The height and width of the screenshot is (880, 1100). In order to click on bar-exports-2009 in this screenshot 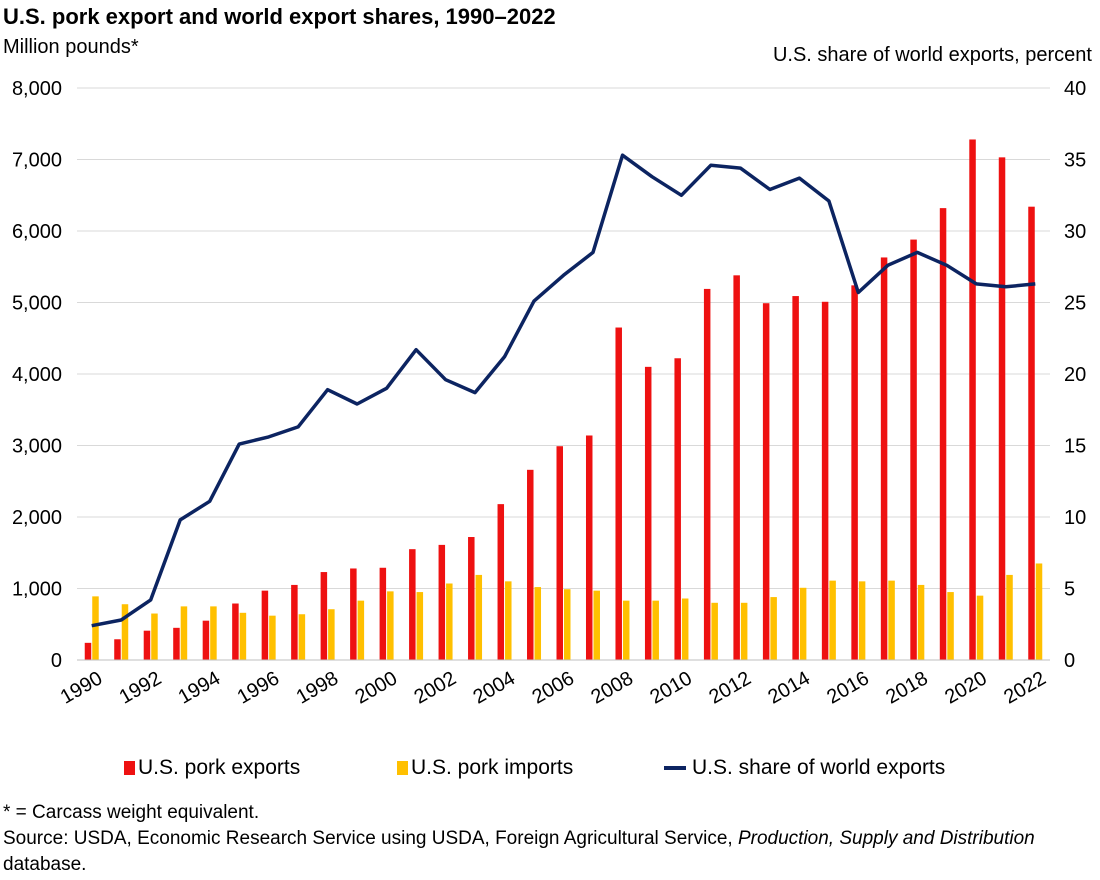, I will do `click(648, 513)`.